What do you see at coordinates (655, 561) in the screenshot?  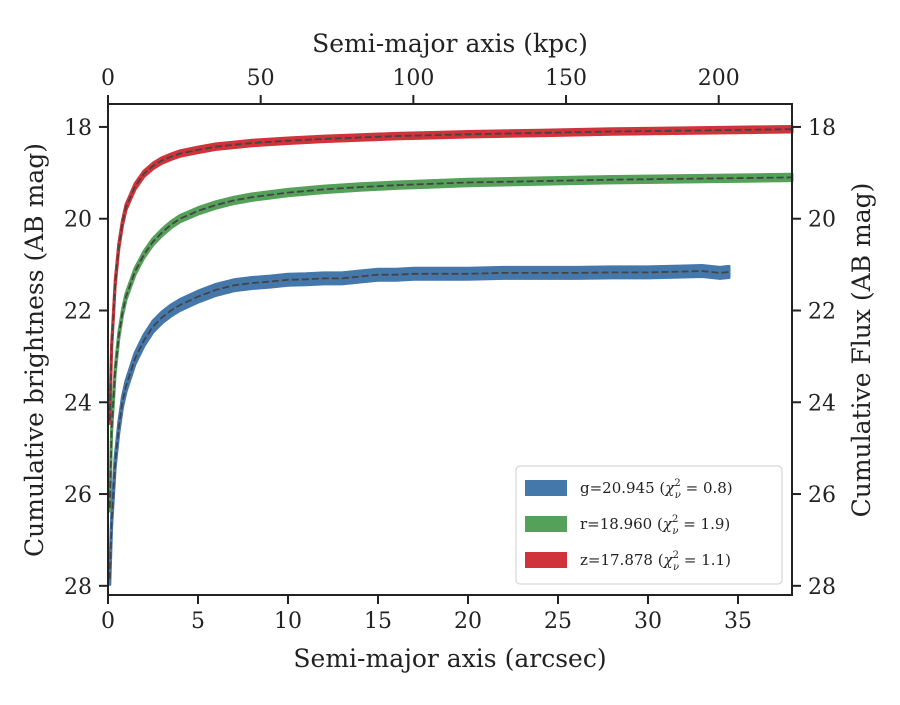 I see `legend-label-z: z=17.878 (χ2 ν = 1.1)` at bounding box center [655, 561].